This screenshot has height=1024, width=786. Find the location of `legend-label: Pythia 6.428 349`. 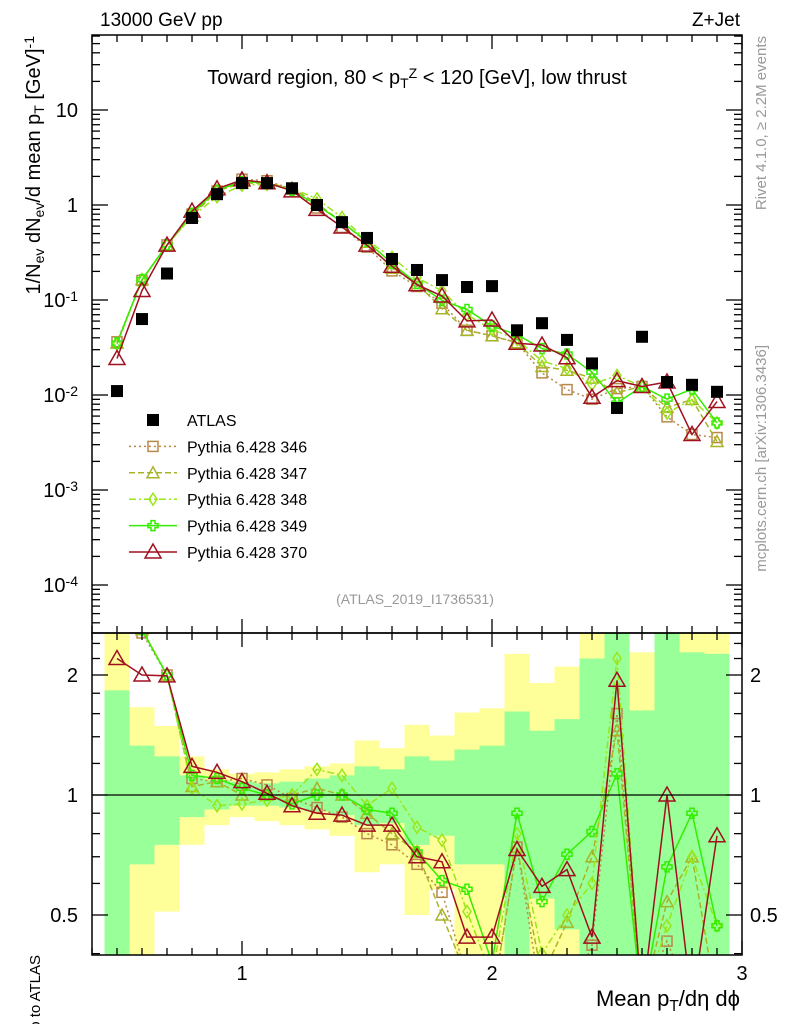

legend-label: Pythia 6.428 349 is located at coordinates (247, 527).